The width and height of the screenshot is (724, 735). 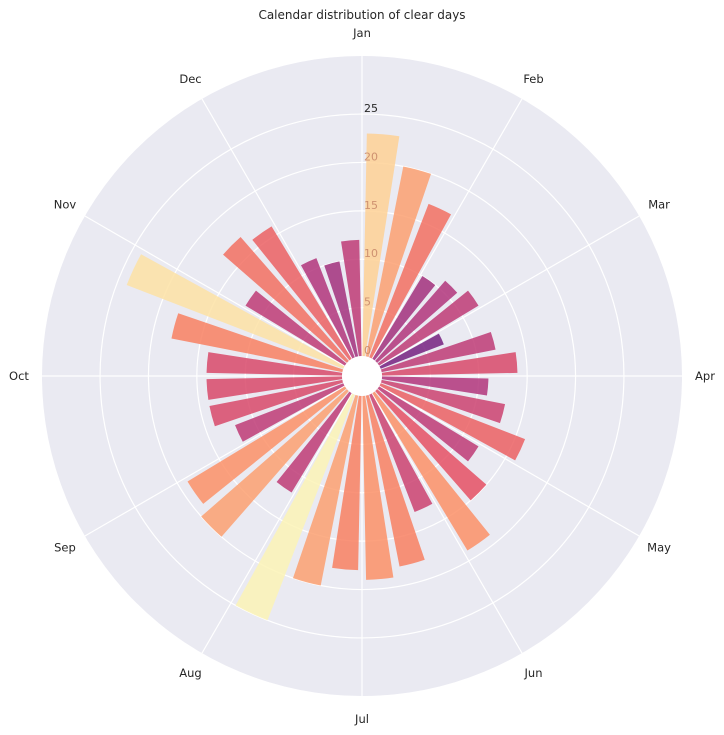 What do you see at coordinates (371, 156) in the screenshot?
I see `radial-tick-label: 20` at bounding box center [371, 156].